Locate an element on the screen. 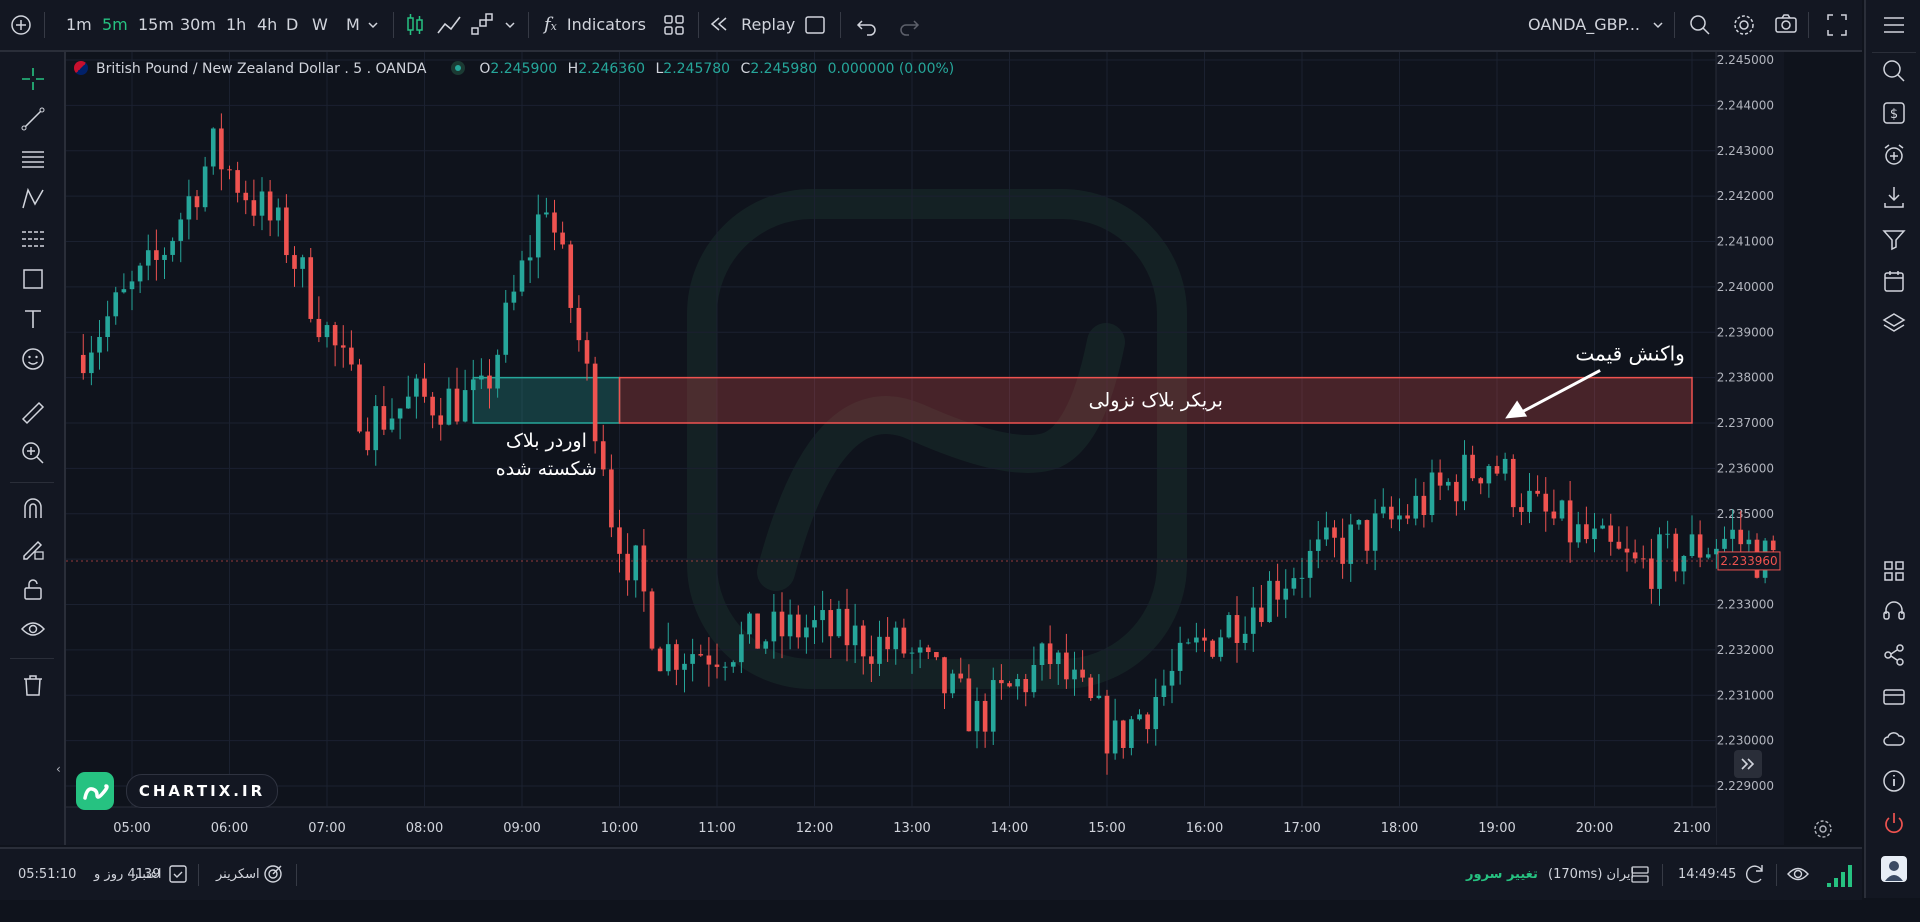  scroll-to-realtime-icon is located at coordinates (1748, 764).